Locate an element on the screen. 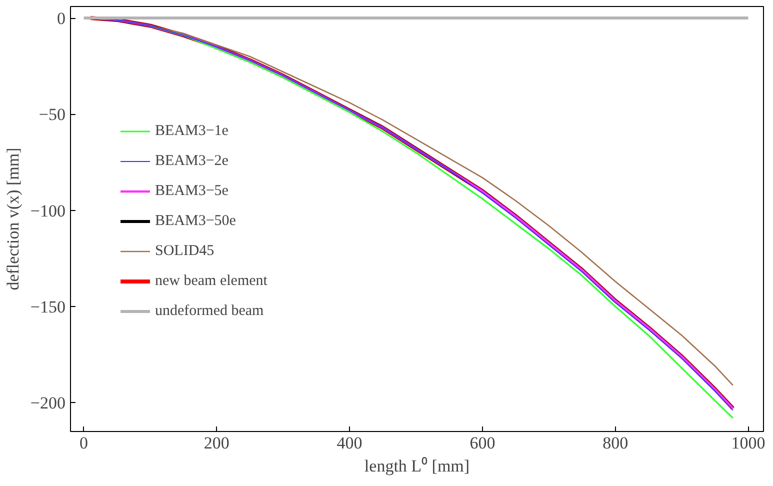  legend-label: BEAM3−2e is located at coordinates (191, 161).